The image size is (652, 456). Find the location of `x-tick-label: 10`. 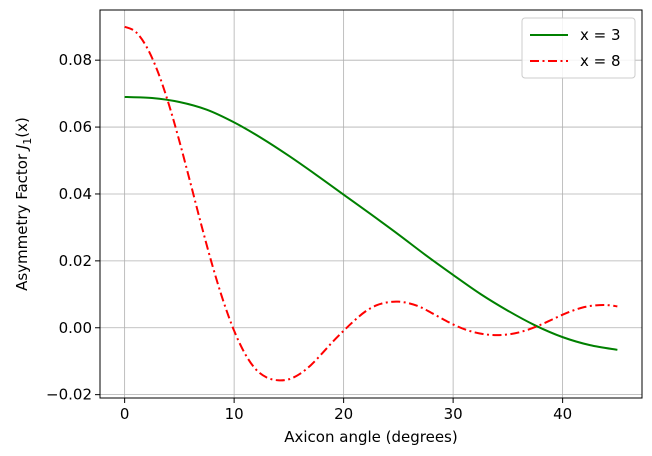

x-tick-label: 10 is located at coordinates (234, 414).